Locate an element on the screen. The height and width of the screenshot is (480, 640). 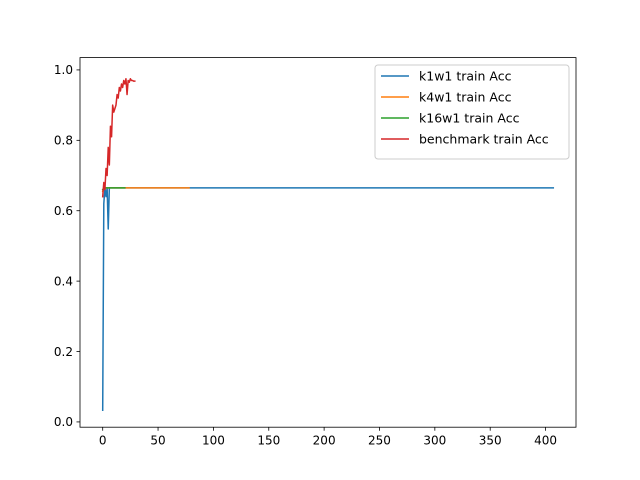
x-tick-label: 250 is located at coordinates (379, 441).